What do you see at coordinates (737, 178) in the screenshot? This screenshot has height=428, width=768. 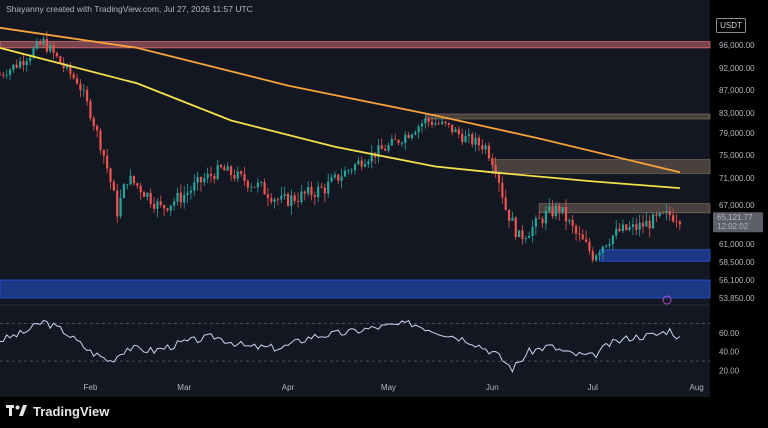 I see `price-tick-label: 71,000.00` at bounding box center [737, 178].